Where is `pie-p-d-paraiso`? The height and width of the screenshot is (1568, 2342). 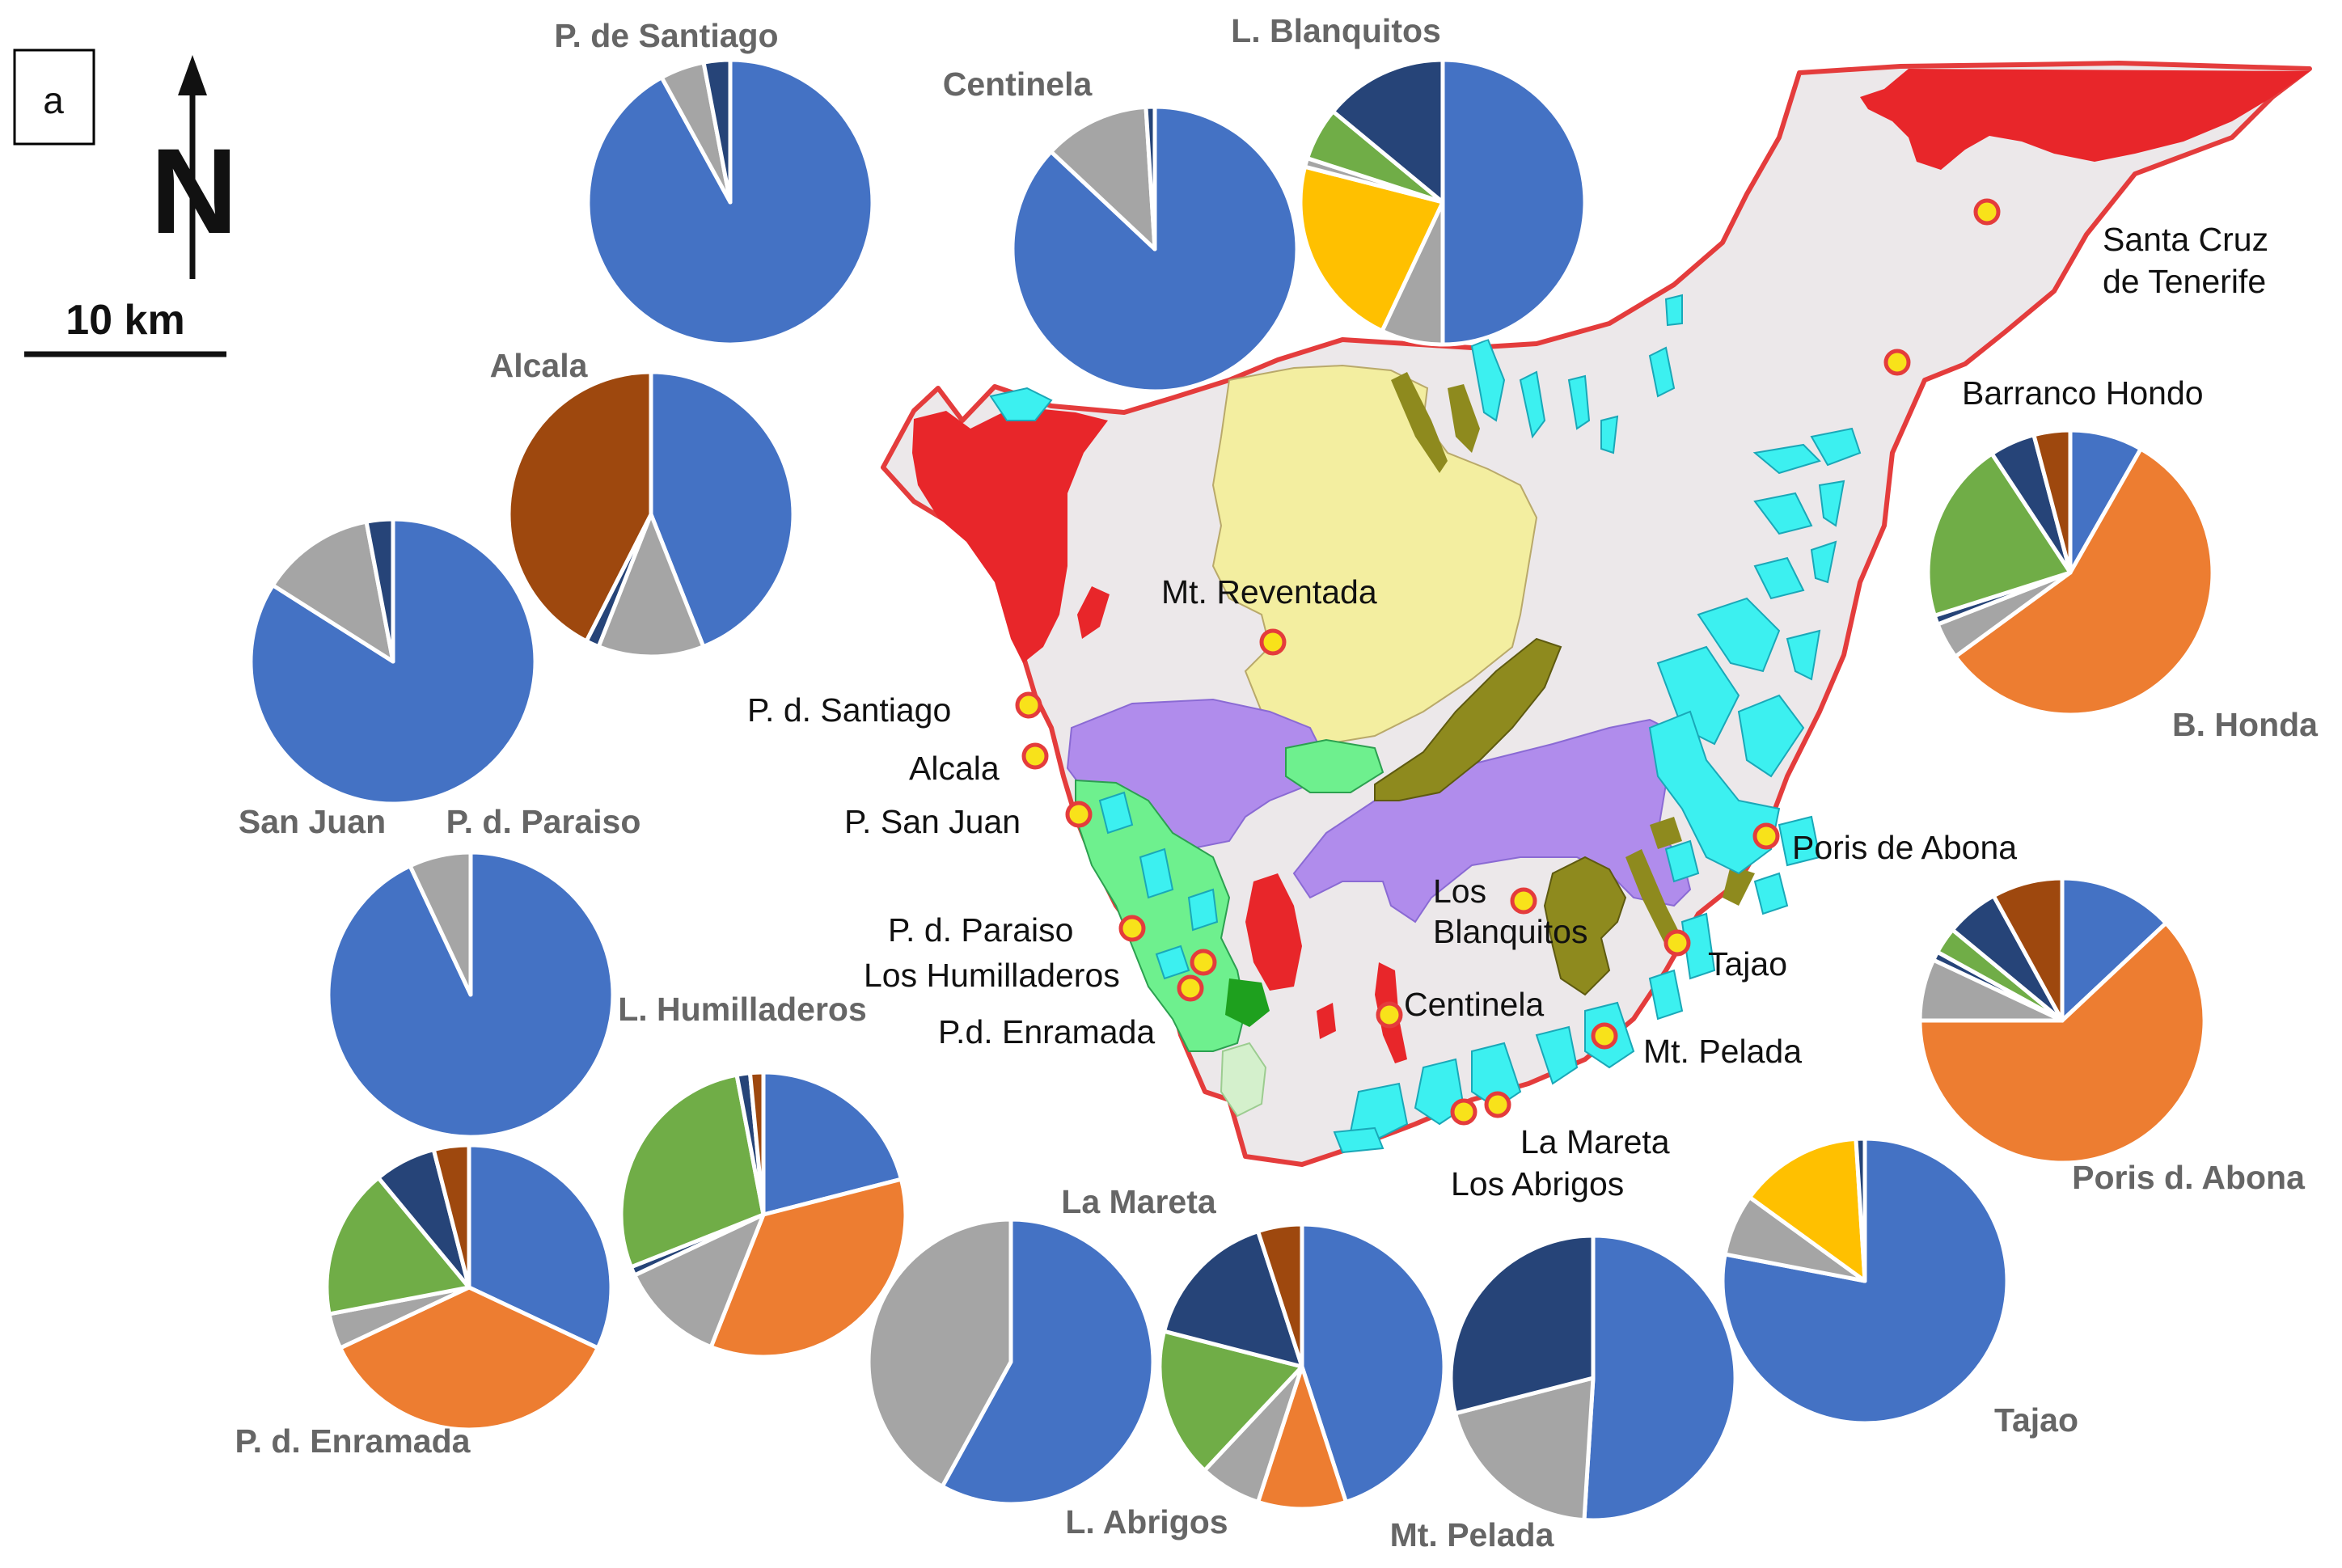
pie-p-d-paraiso is located at coordinates (470, 994).